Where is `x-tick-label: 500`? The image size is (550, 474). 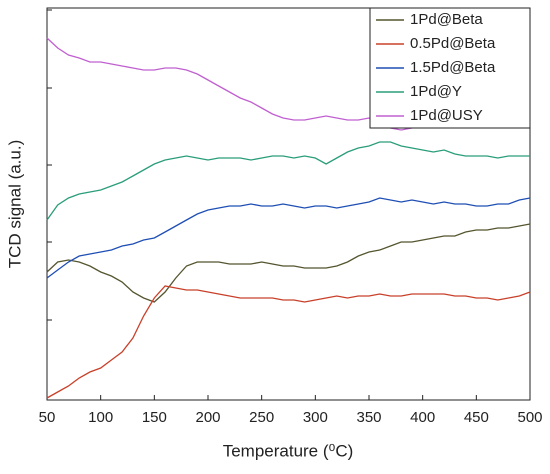 x-tick-label: 500 is located at coordinates (529, 417).